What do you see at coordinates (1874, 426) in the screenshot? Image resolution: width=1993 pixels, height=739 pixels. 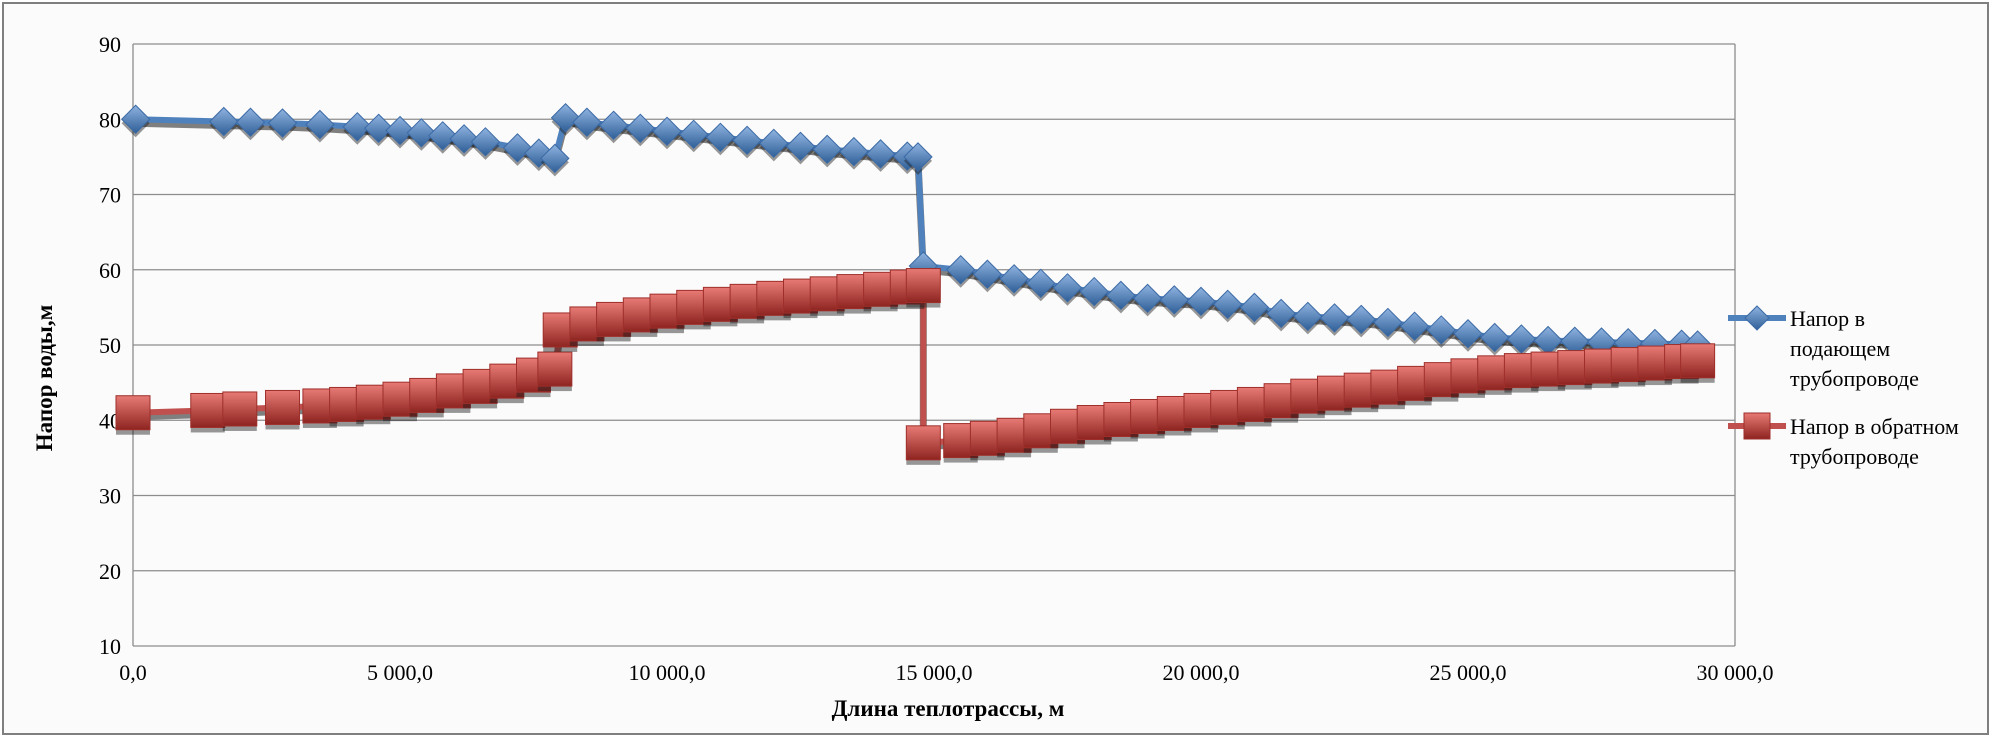 I see `legend-label: Напор в обратном` at bounding box center [1874, 426].